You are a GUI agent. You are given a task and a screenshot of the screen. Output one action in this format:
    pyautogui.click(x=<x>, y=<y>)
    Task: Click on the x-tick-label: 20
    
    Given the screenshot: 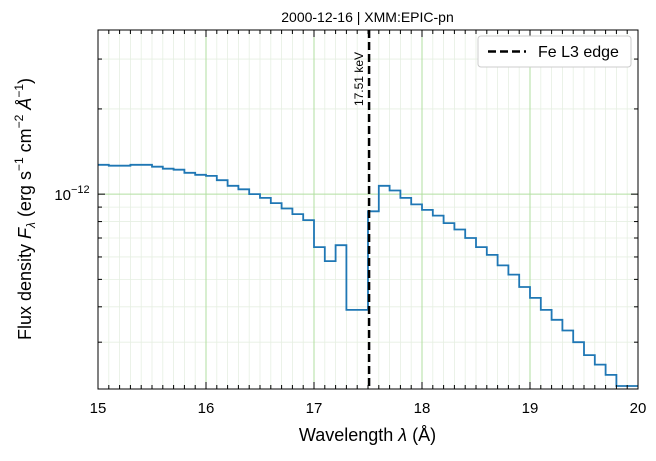 What is the action you would take?
    pyautogui.click(x=638, y=408)
    